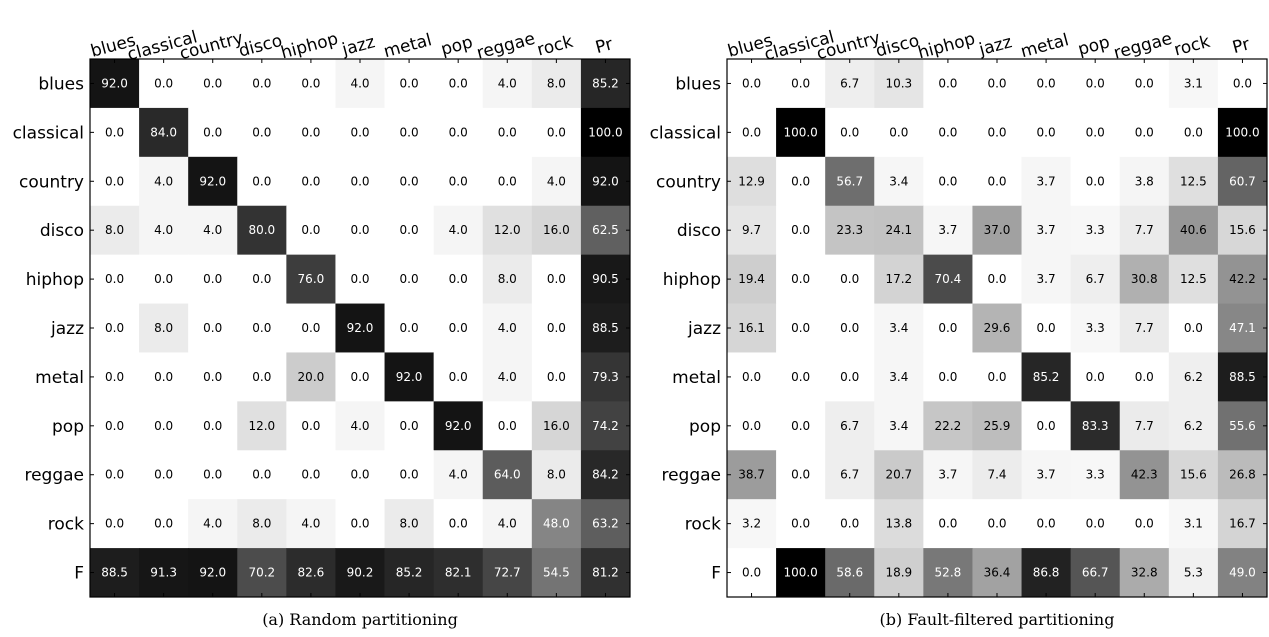 The width and height of the screenshot is (1269, 637). Describe the element at coordinates (1241, 46) in the screenshot. I see `column-label: Pr` at that location.